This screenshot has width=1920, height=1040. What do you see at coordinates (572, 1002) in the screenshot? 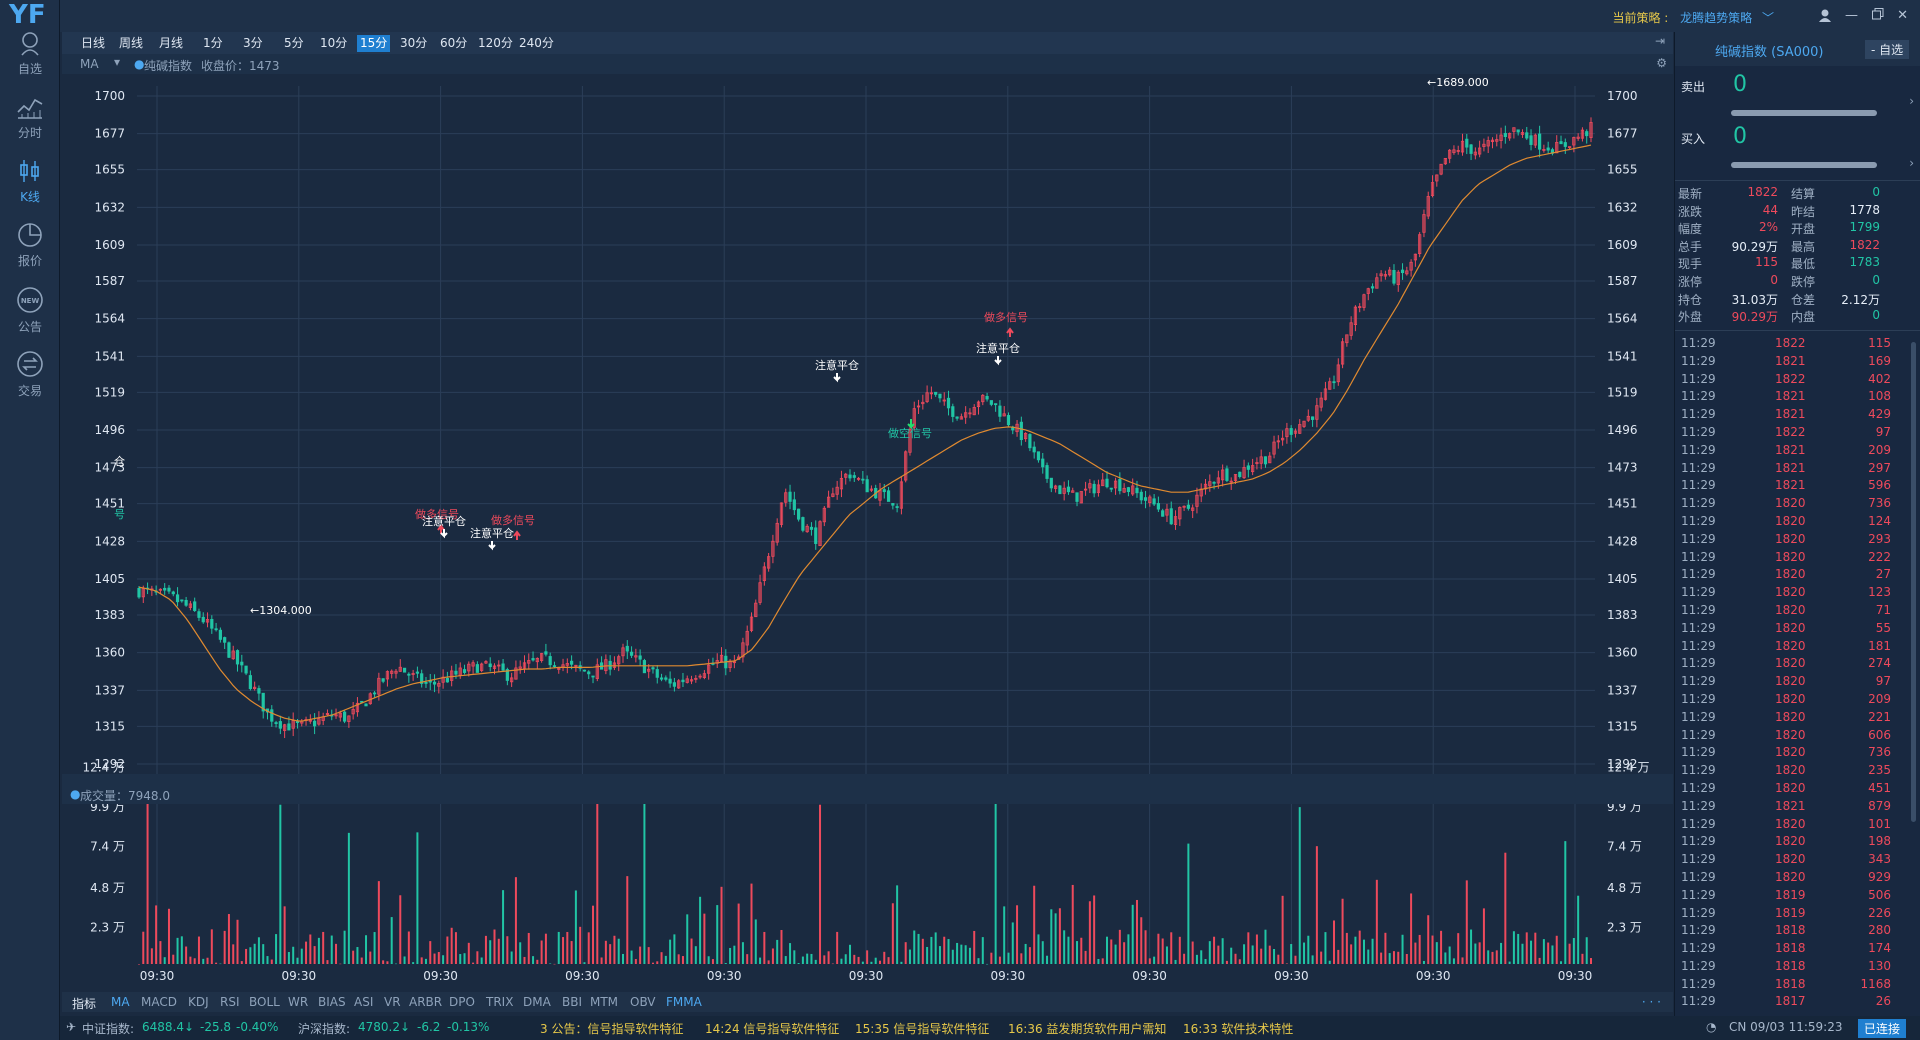
I see `tab-bbi: BBI` at bounding box center [572, 1002].